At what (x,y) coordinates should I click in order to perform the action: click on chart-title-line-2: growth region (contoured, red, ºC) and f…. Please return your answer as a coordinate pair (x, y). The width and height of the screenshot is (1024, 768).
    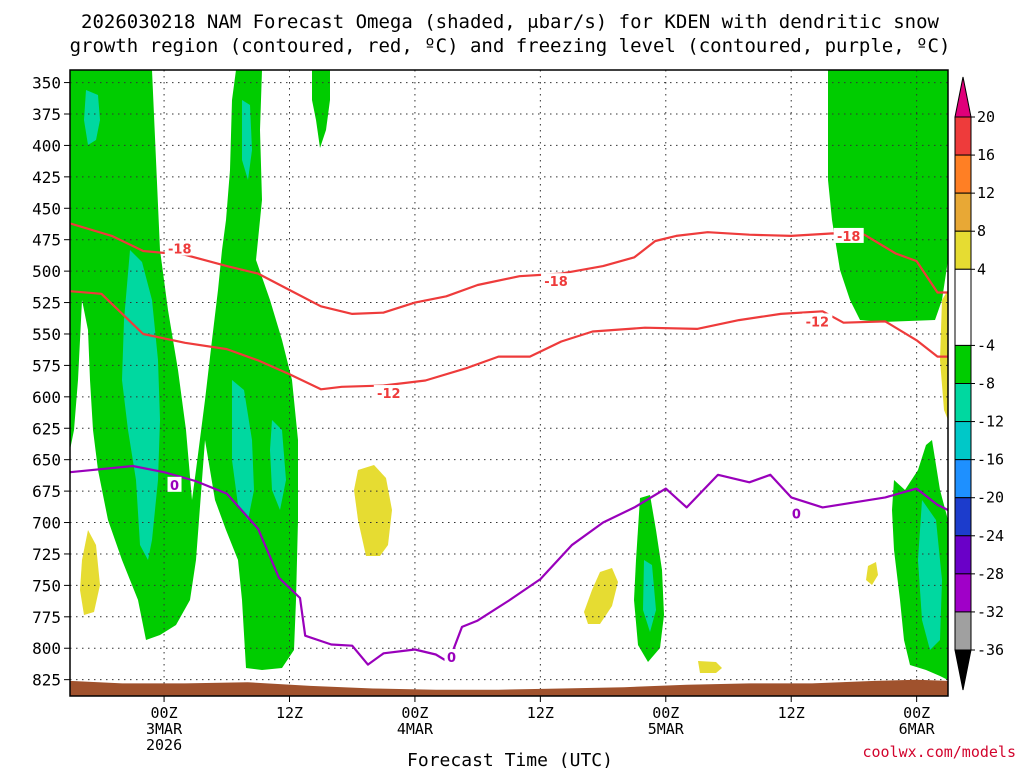
    Looking at the image, I should click on (510, 46).